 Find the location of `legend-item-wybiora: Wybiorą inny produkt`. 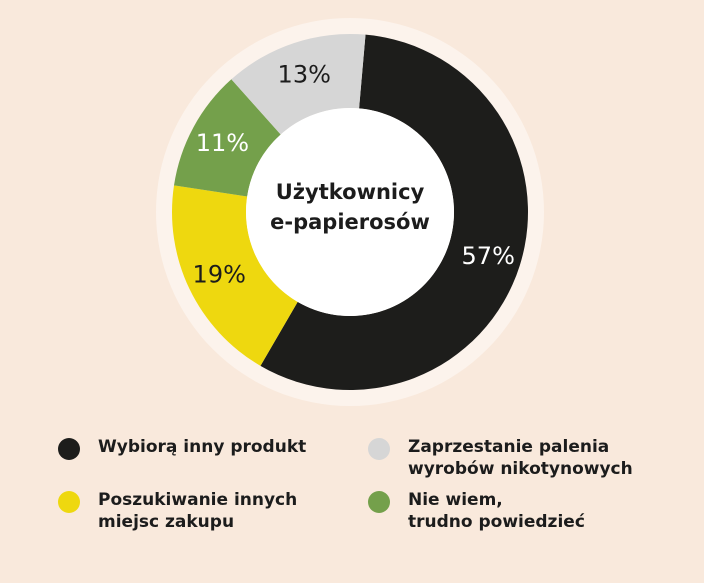

legend-item-wybiora: Wybiorą inny produkt is located at coordinates (182, 448).